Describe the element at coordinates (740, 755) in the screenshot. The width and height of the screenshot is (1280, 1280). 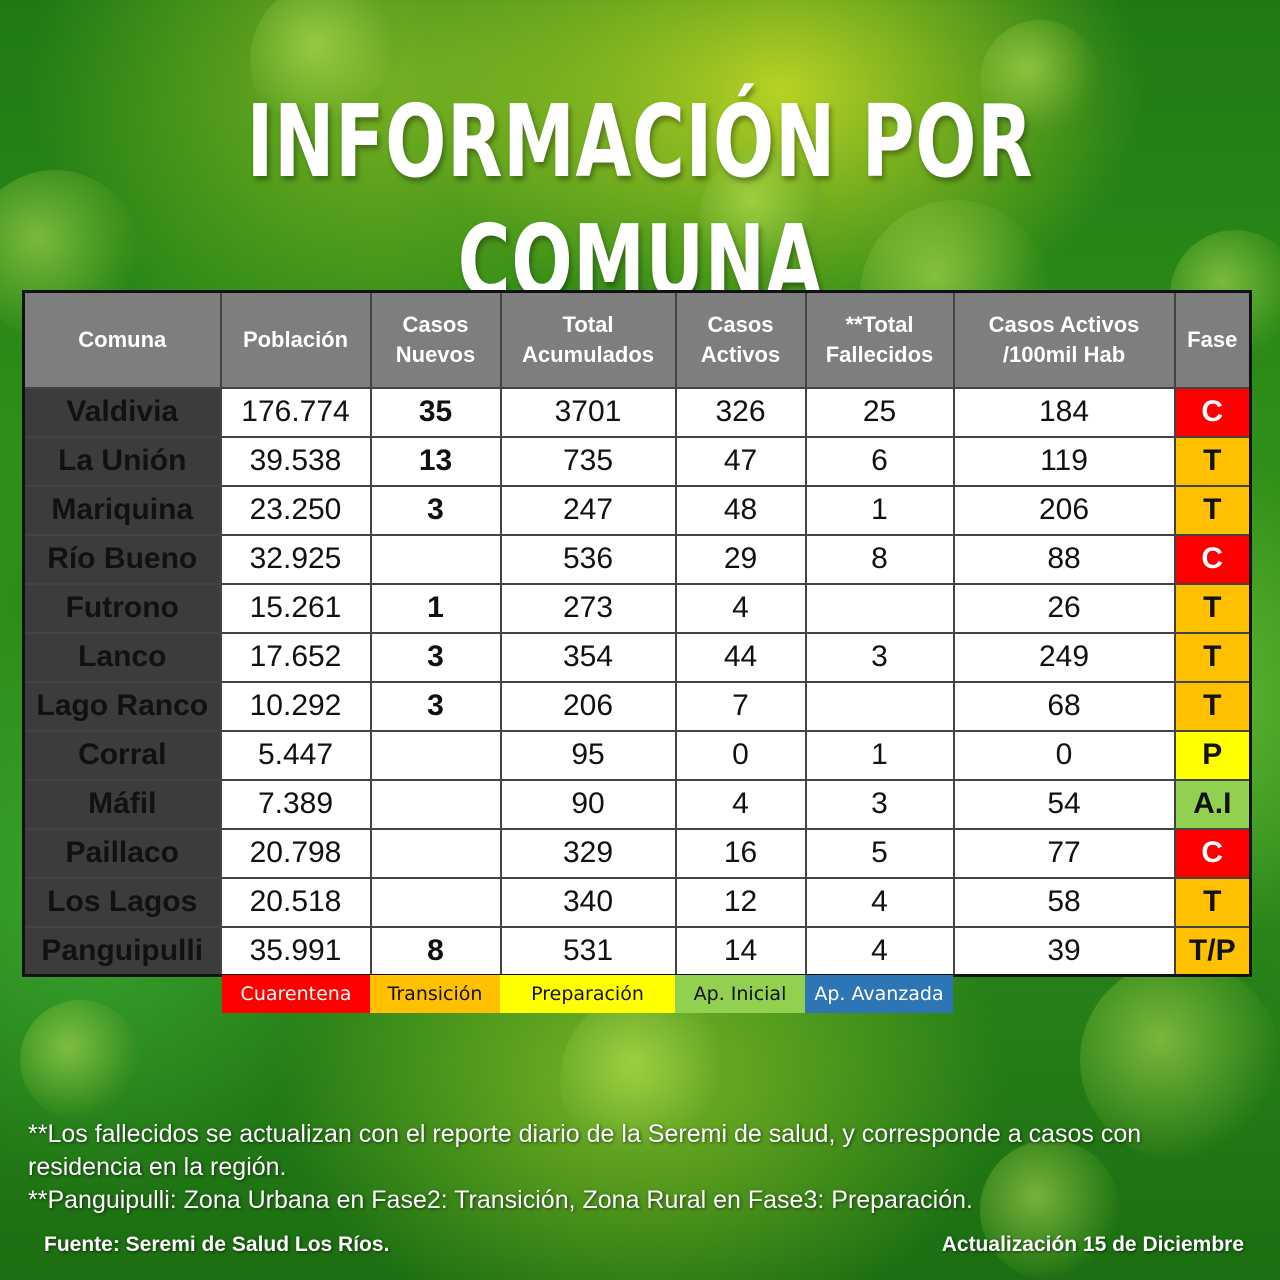
I see `cell-activos: 0` at that location.